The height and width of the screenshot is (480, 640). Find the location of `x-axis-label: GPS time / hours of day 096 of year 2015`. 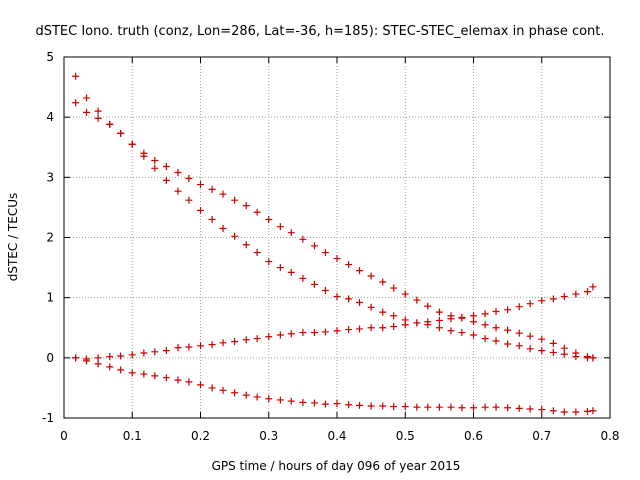

x-axis-label: GPS time / hours of day 096 of year 2015 is located at coordinates (336, 466).